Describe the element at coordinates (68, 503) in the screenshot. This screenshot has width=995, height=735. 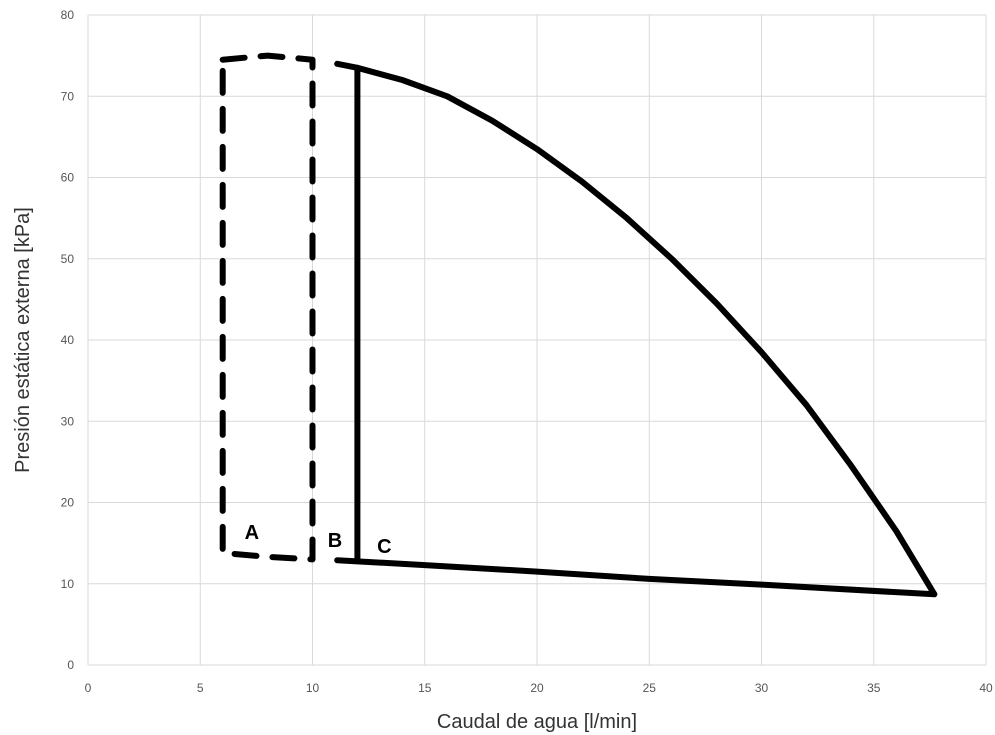
I see `y-tick-label: 20` at that location.